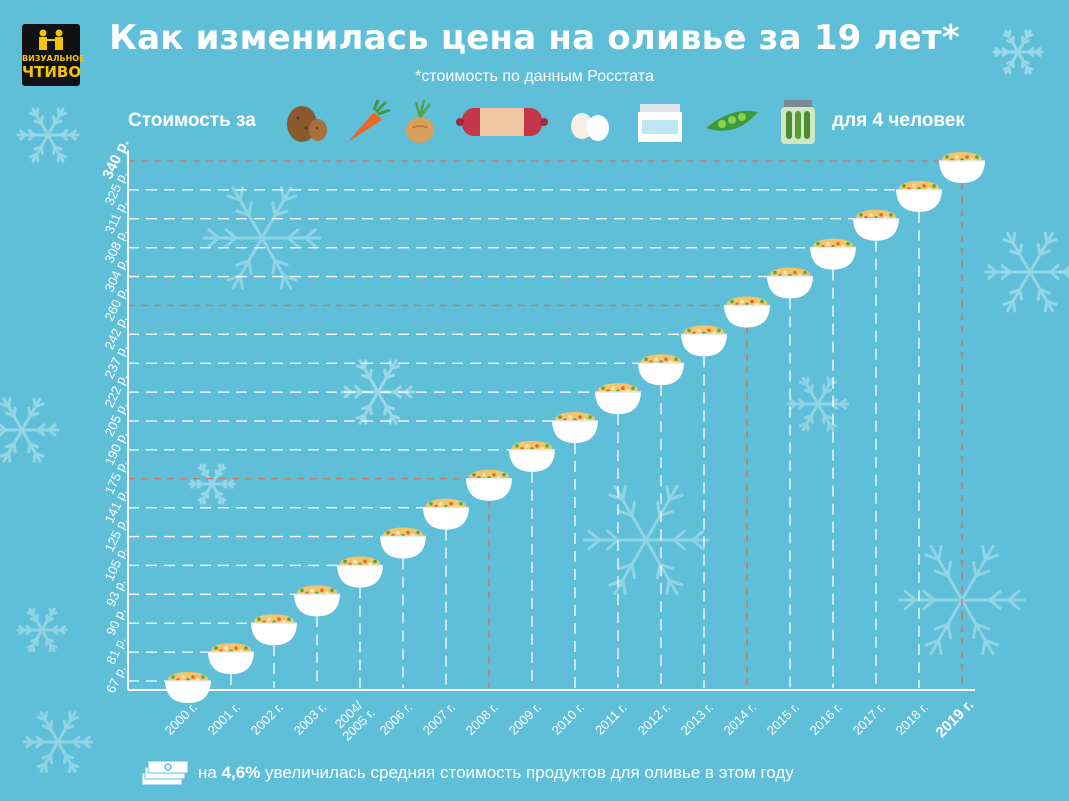  Describe the element at coordinates (798, 122) in the screenshot. I see `pickles-jar-icon` at that location.